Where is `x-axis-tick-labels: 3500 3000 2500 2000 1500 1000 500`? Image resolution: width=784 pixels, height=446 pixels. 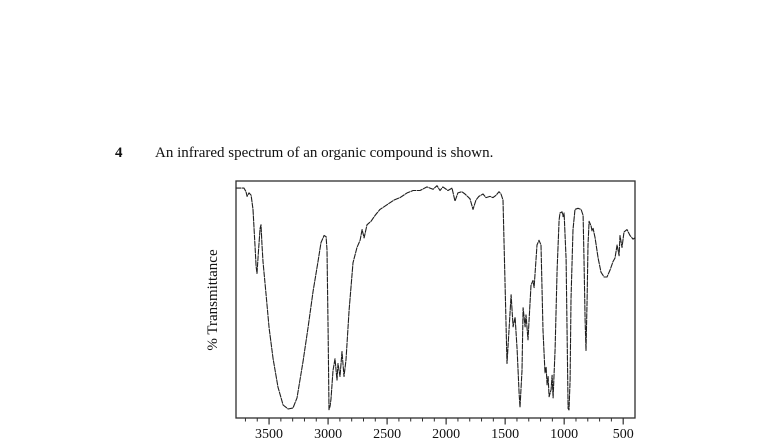 x-axis-tick-labels: 3500 3000 2500 2000 1500 1000 500 is located at coordinates (444, 434).